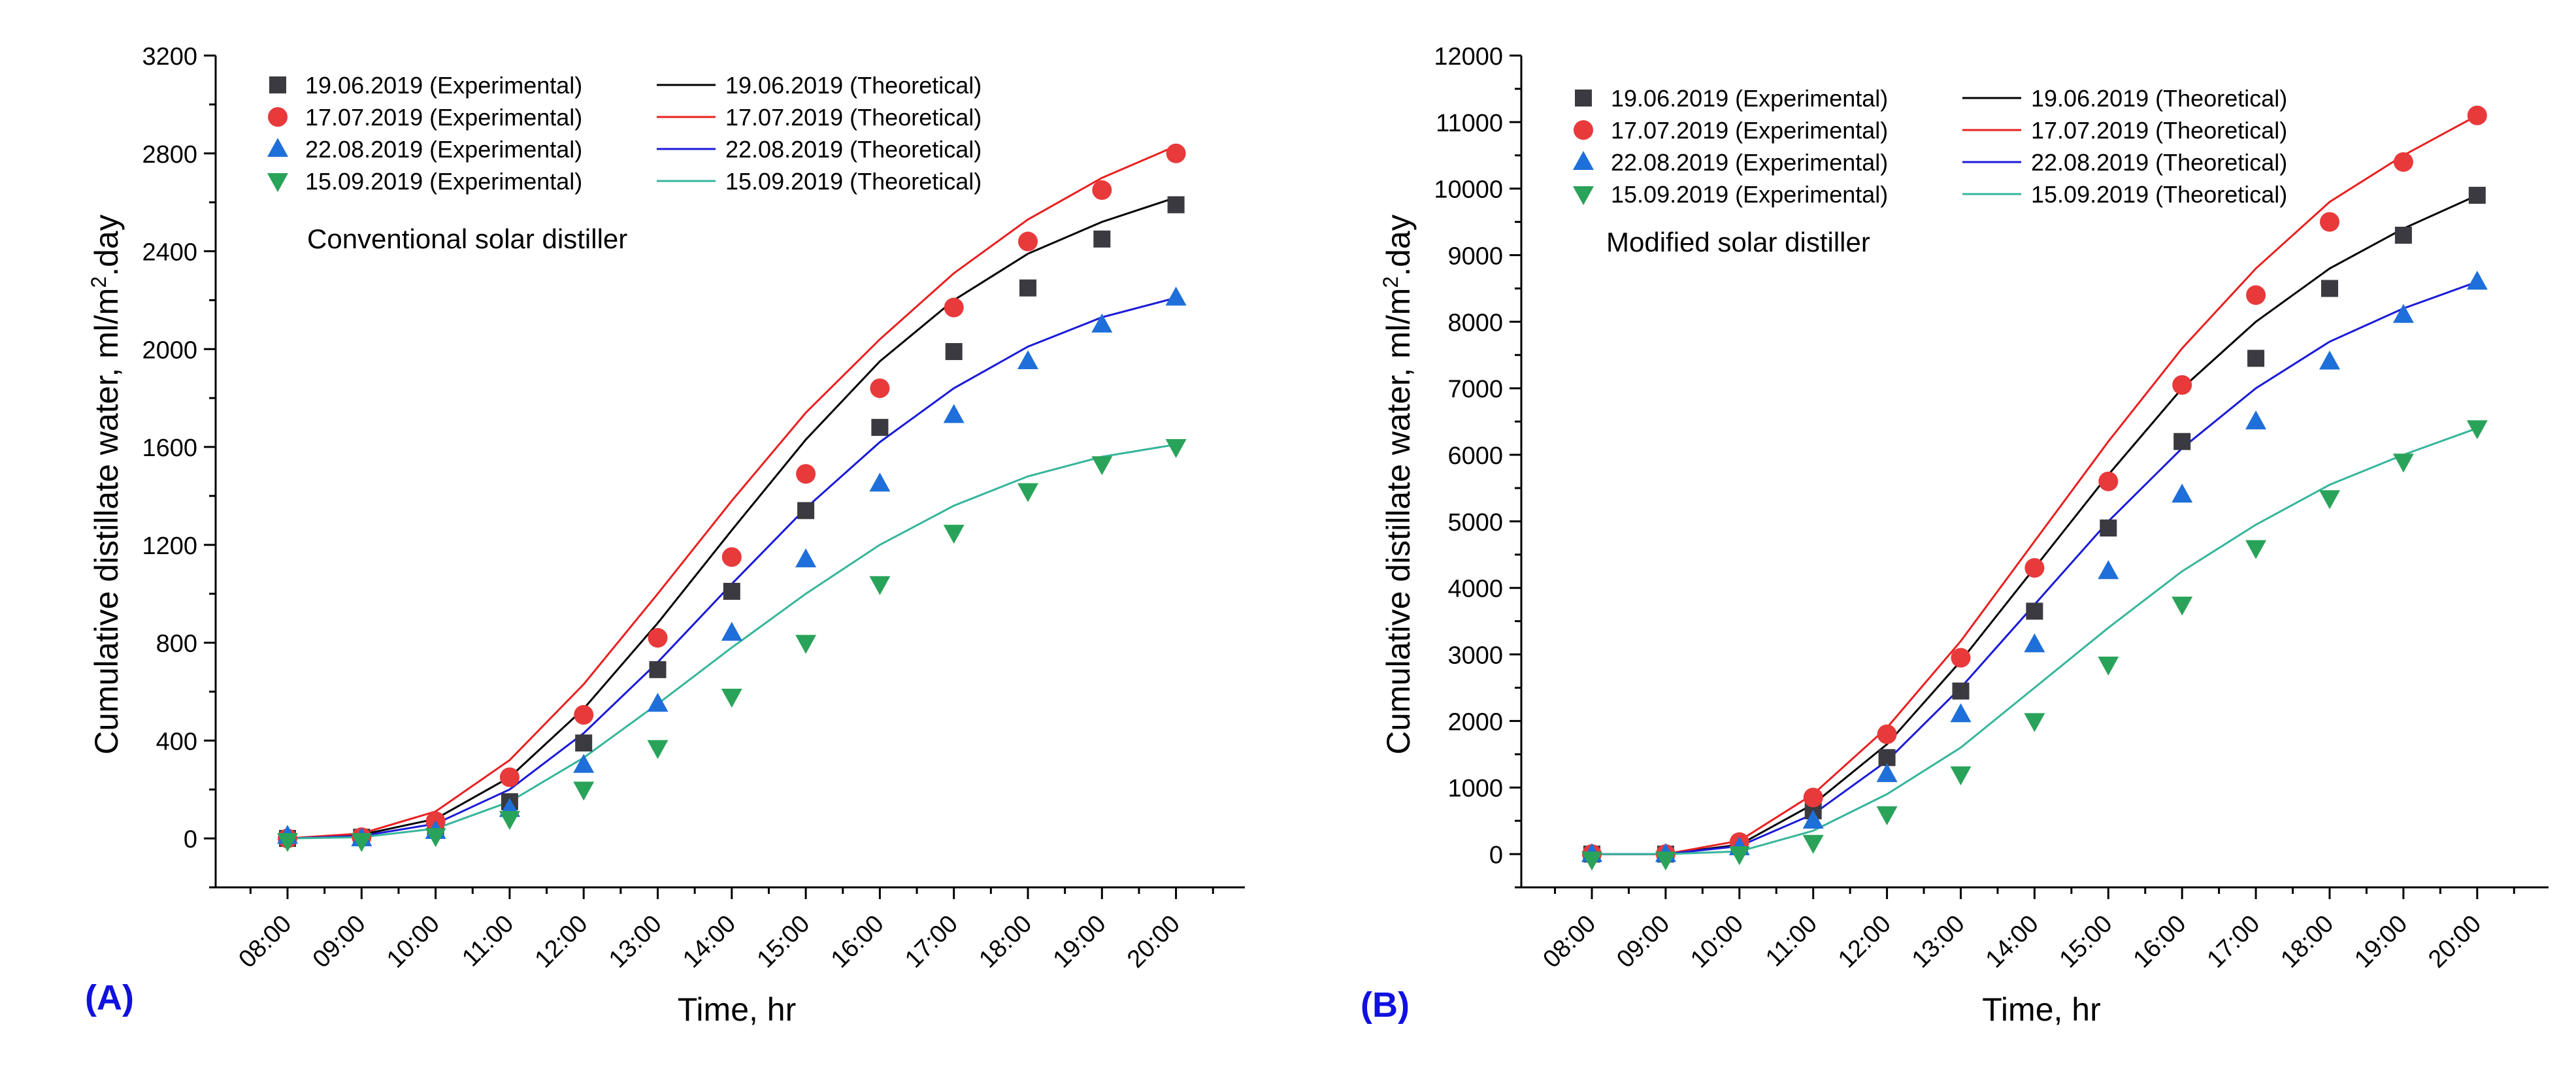 The height and width of the screenshot is (1069, 2576). Describe the element at coordinates (1475, 456) in the screenshot. I see `y-tick-label: 6000` at that location.